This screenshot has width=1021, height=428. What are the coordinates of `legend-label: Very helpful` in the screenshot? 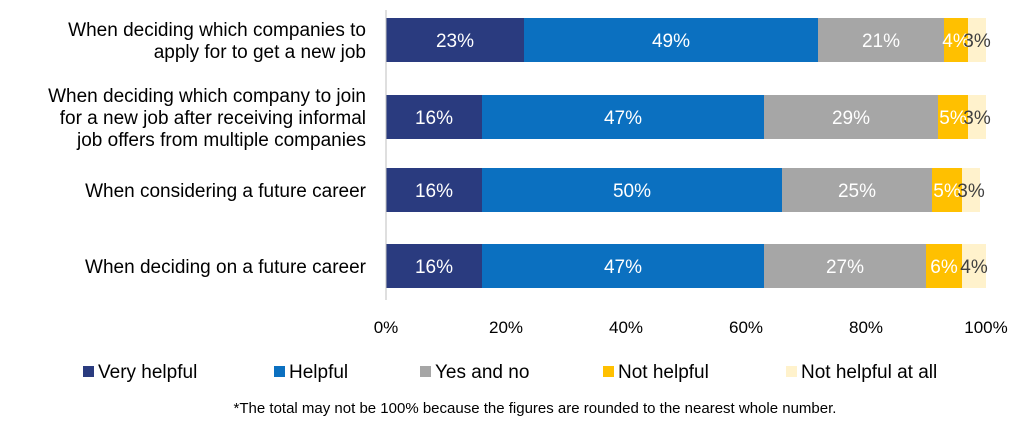 It's located at (147, 372).